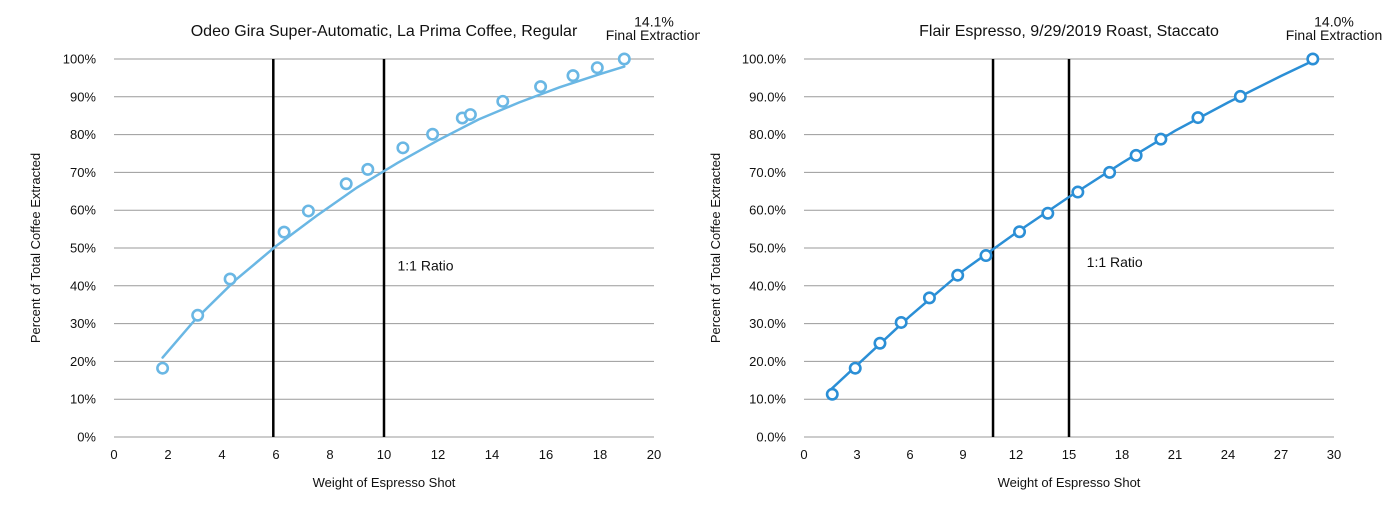 The height and width of the screenshot is (508, 1400). What do you see at coordinates (167, 454) in the screenshot?
I see `x-tick-label: 2` at bounding box center [167, 454].